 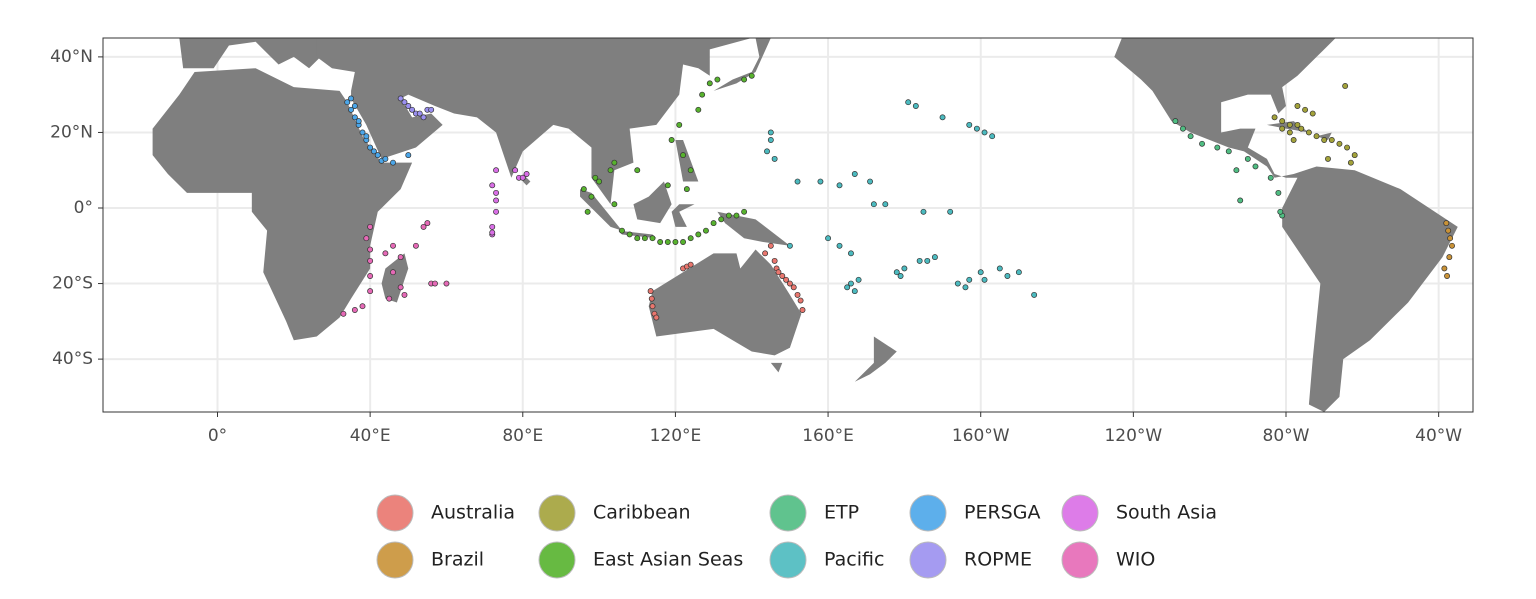 What do you see at coordinates (71, 132) in the screenshot?
I see `y-tick-label: 20°N` at bounding box center [71, 132].